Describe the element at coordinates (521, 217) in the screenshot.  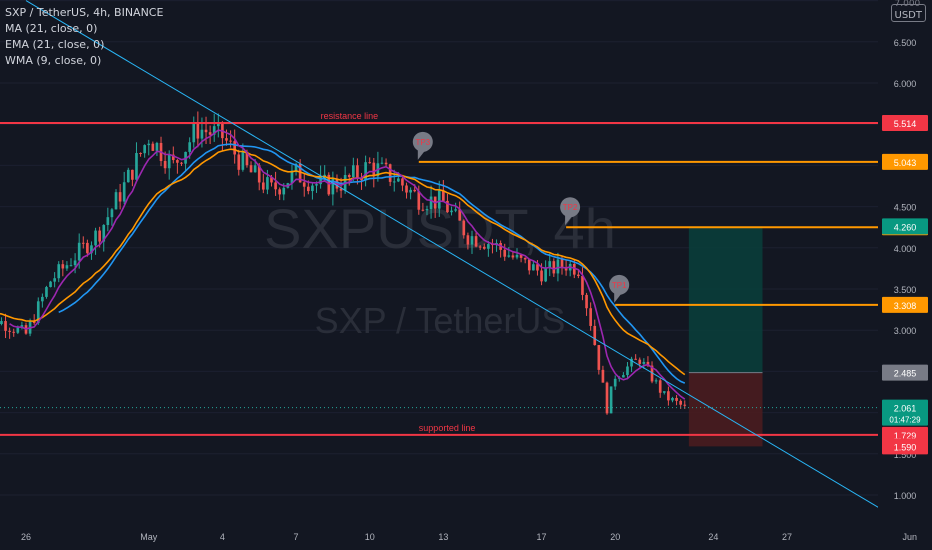
I see `tp-callouts: TP3 TP2 TP1` at that location.